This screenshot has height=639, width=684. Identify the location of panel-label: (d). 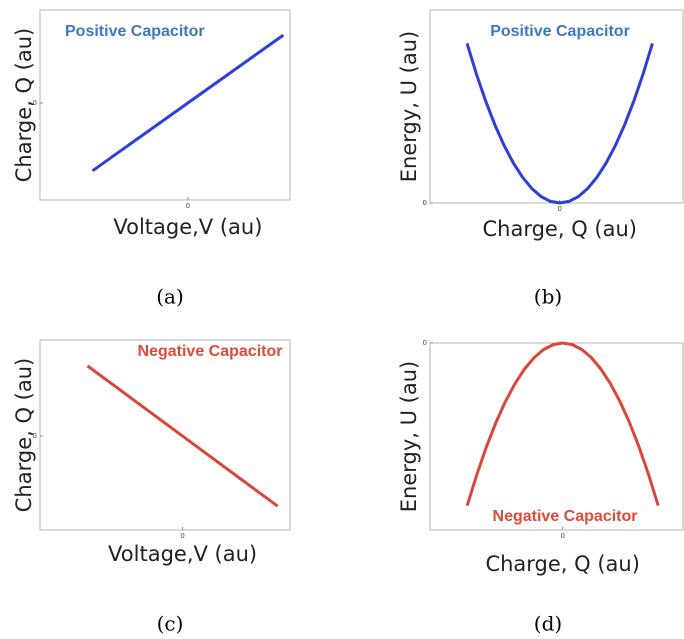
(548, 624).